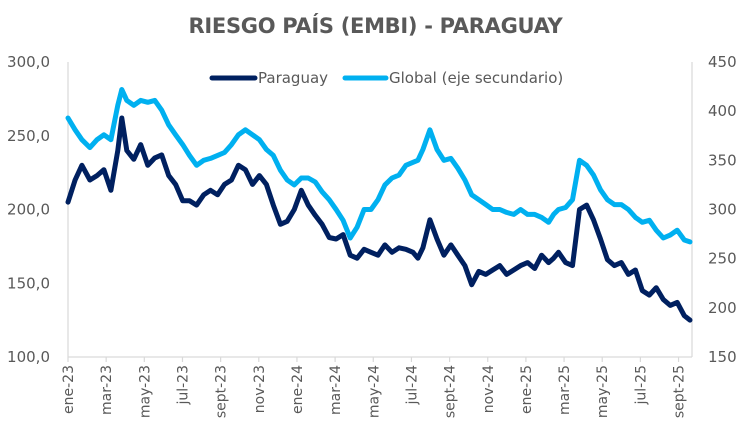 The image size is (751, 446). What do you see at coordinates (680, 391) in the screenshot?
I see `x-tick-label: sept-25` at bounding box center [680, 391].